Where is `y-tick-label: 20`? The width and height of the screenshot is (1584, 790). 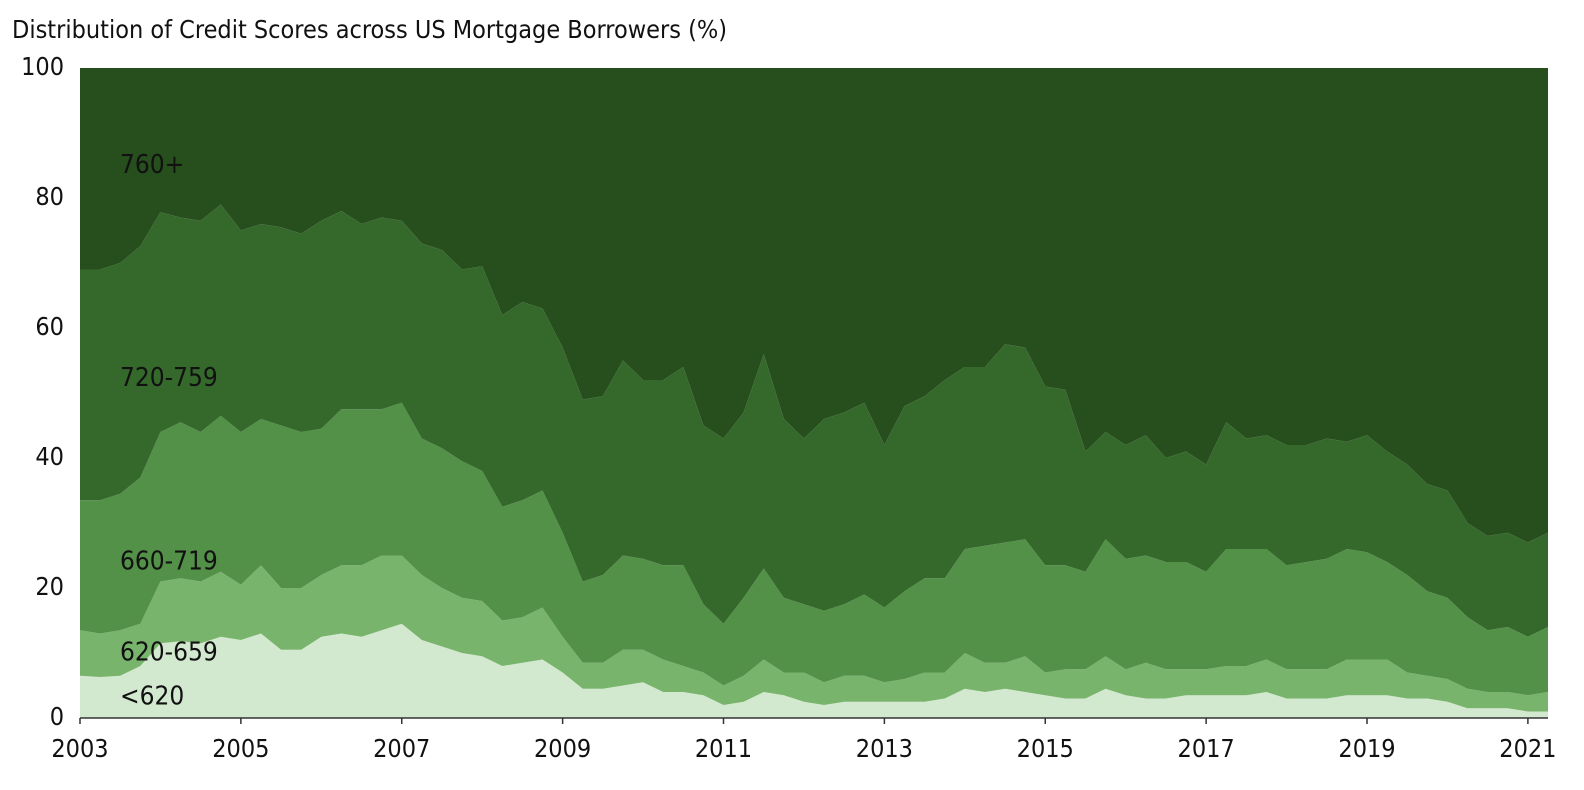
y-tick-label: 20 is located at coordinates (49, 586).